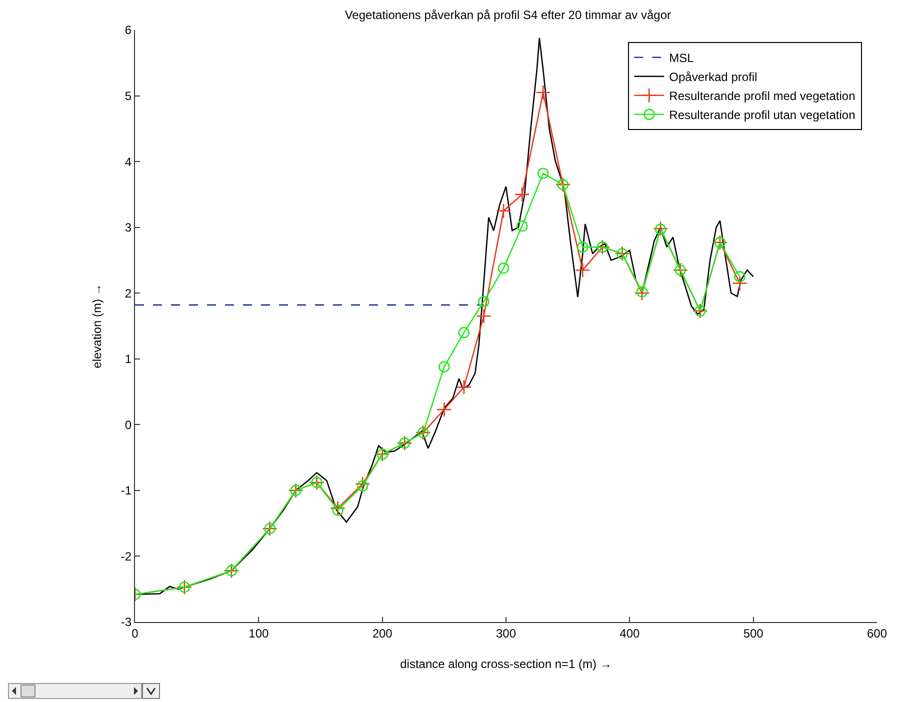 Image resolution: width=899 pixels, height=702 pixels. I want to click on chart-title: Vegetationens påverkan på profil S4 efter 20 timmar av vågor, so click(508, 15).